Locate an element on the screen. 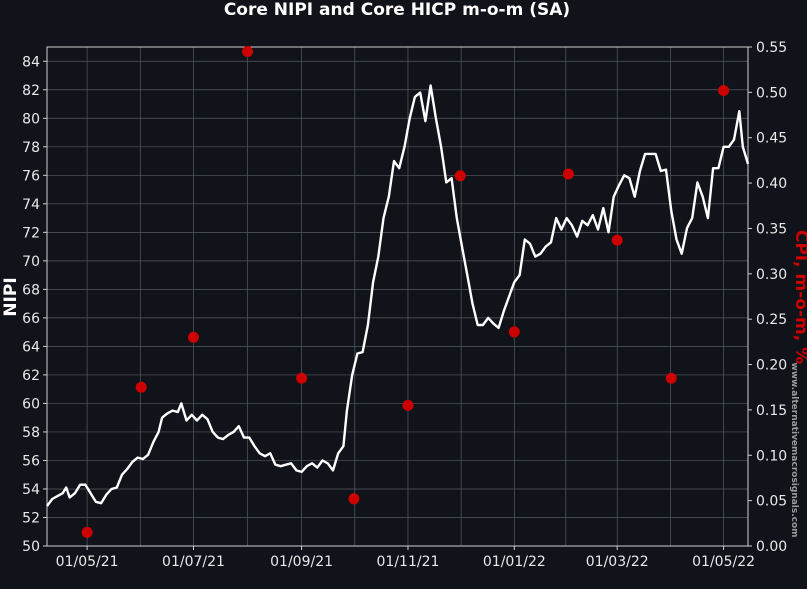  y-left-tick-label: 70 is located at coordinates (31, 262).